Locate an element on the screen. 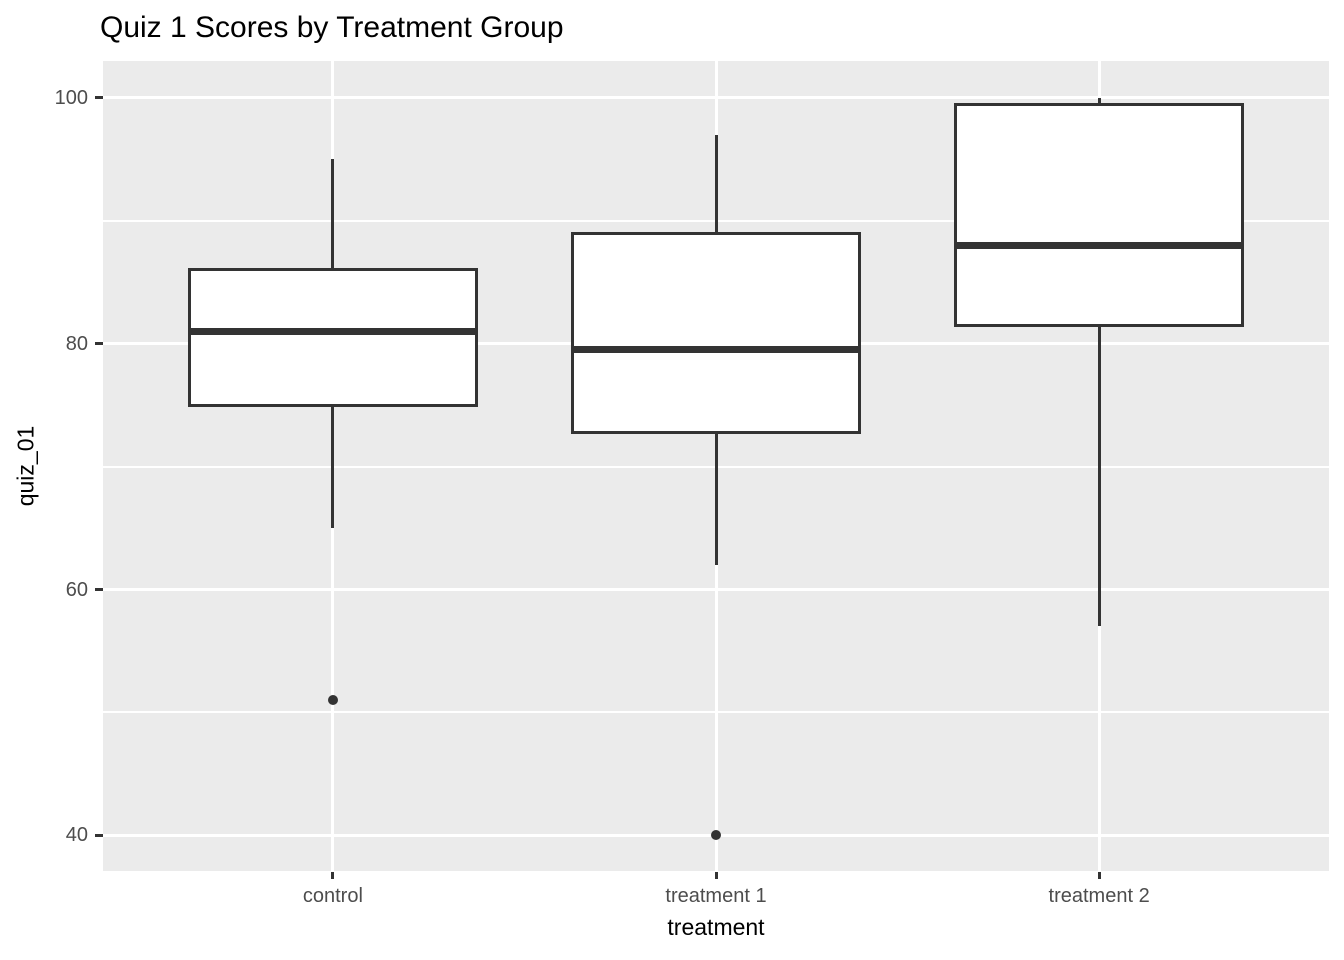 The image size is (1344, 960). y-tick-label-60: 60 is located at coordinates (76, 589).